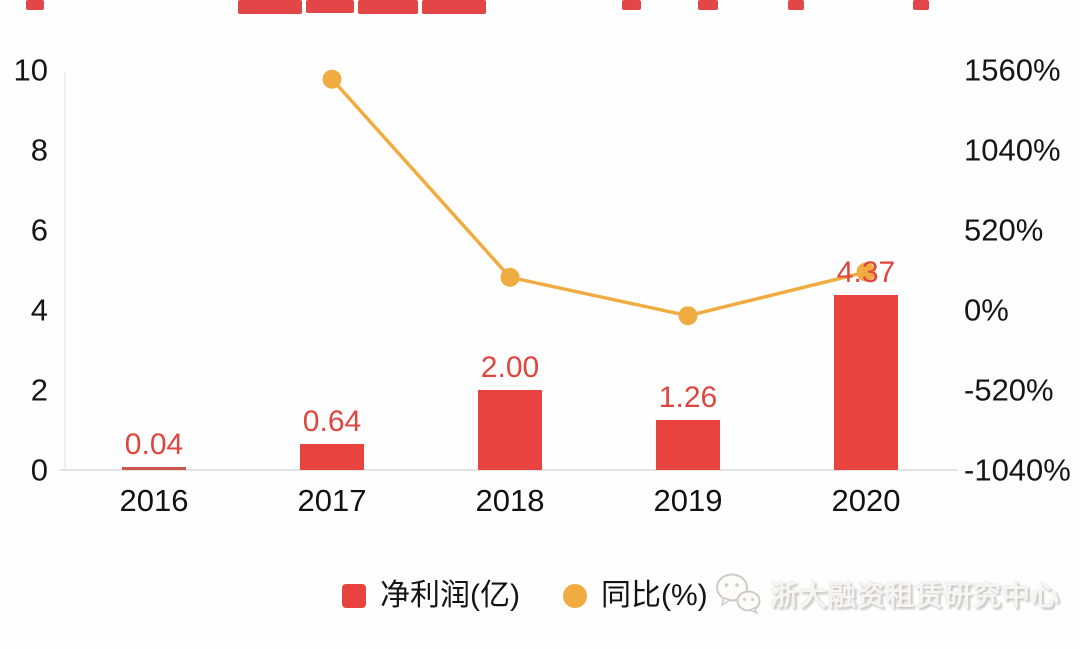 This screenshot has width=1080, height=649. I want to click on bar-2016, so click(154, 468).